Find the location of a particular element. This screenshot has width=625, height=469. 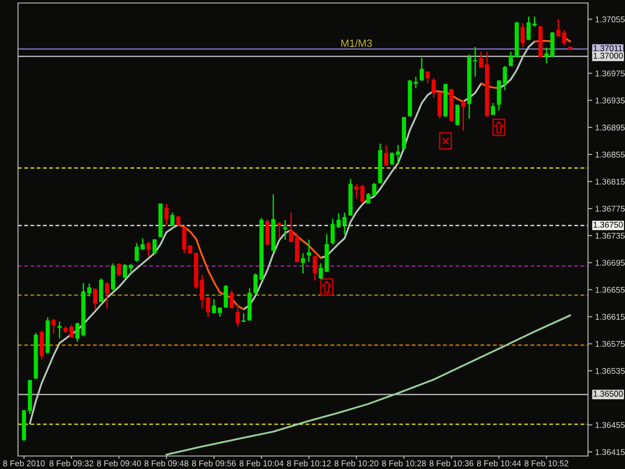

x-tick-label: 8 Feb 10:52 is located at coordinates (546, 463).